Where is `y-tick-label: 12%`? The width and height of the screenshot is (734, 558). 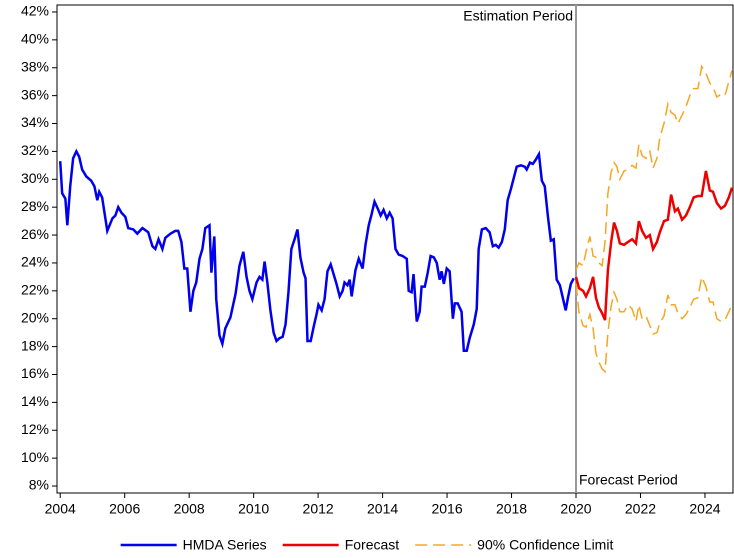
y-tick-label: 12% is located at coordinates (35, 429).